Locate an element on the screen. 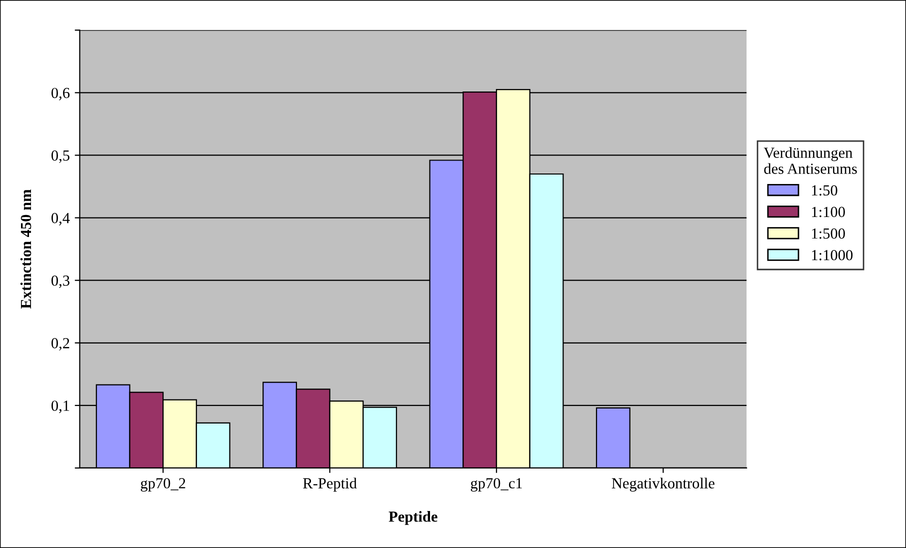 Image resolution: width=906 pixels, height=548 pixels. legend-label: 1:500 is located at coordinates (828, 233).